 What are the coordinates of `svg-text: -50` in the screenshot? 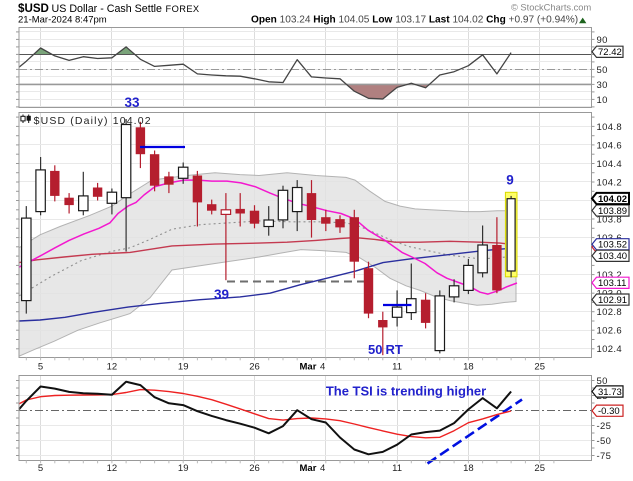 It's located at (604, 441).